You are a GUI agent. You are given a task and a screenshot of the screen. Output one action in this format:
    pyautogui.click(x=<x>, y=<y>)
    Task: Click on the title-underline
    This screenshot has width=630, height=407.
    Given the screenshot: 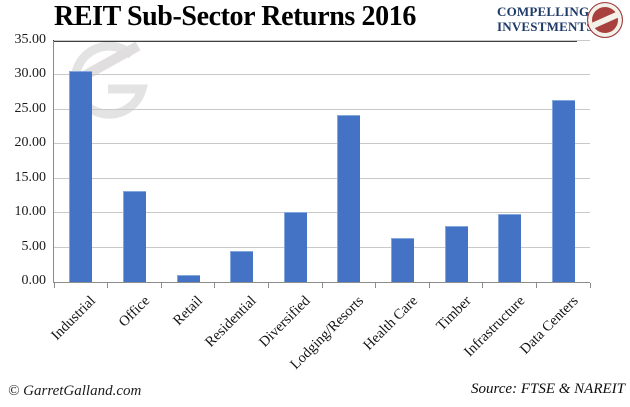 What is the action you would take?
    pyautogui.click(x=315, y=41)
    